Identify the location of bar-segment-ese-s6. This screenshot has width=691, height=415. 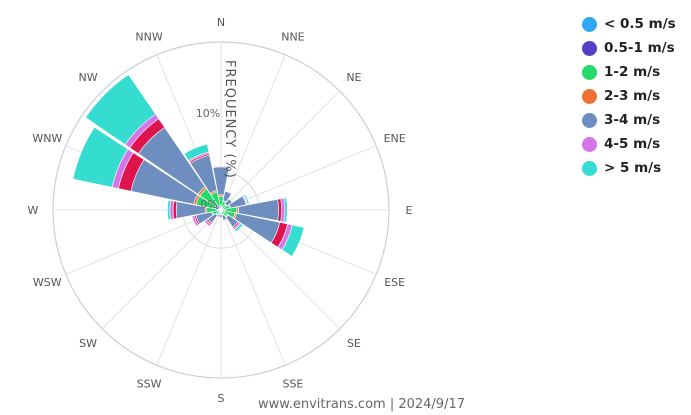
(293, 240).